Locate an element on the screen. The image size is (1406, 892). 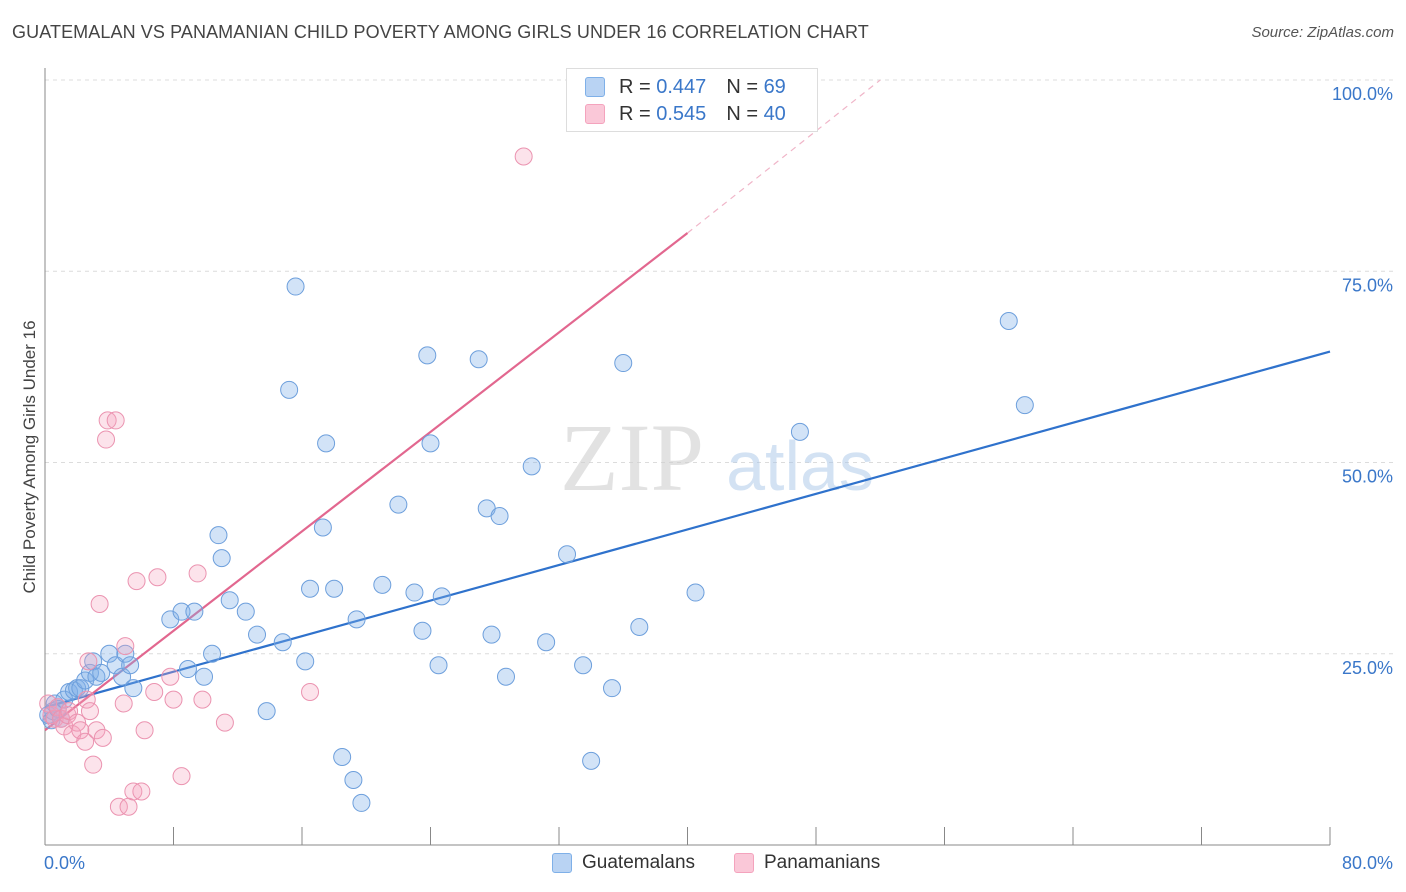
panamanians-legend-label: Panamanians is located at coordinates (822, 862).